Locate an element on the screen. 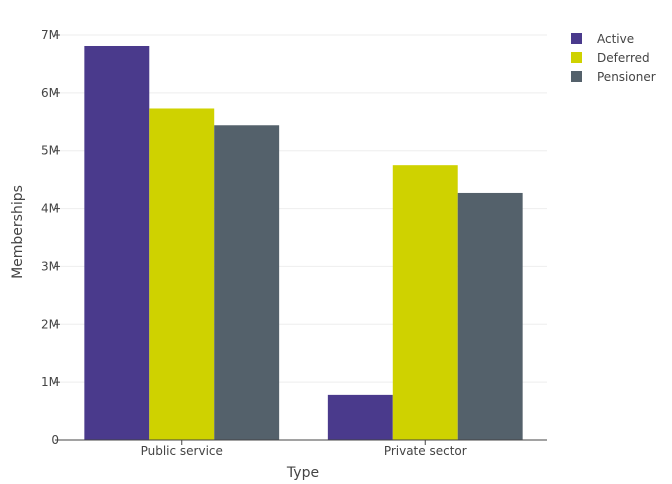  y-tick-label: 3M is located at coordinates (50, 266).